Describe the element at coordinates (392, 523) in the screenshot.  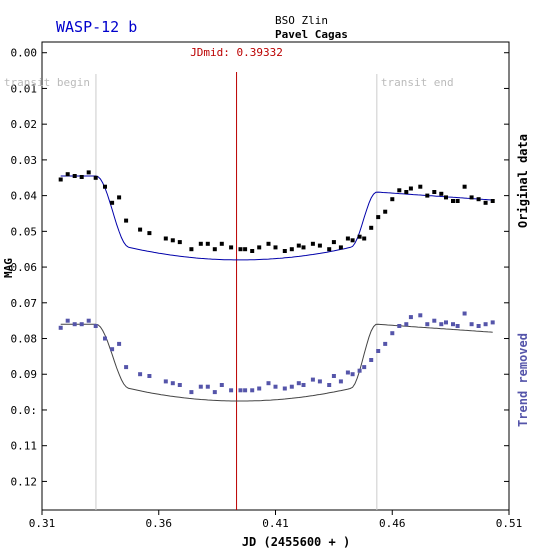
I see `x-tick-label: 0.46` at that location.